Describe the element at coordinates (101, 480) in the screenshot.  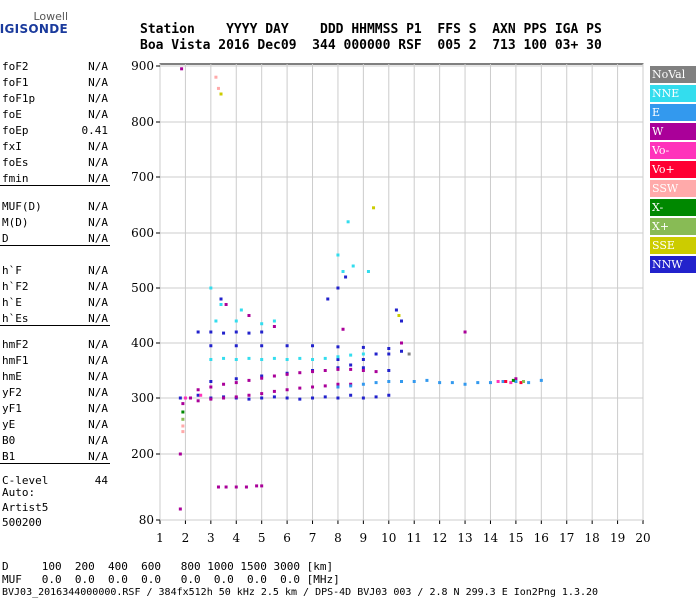
I see `param-value: 44` at that location.